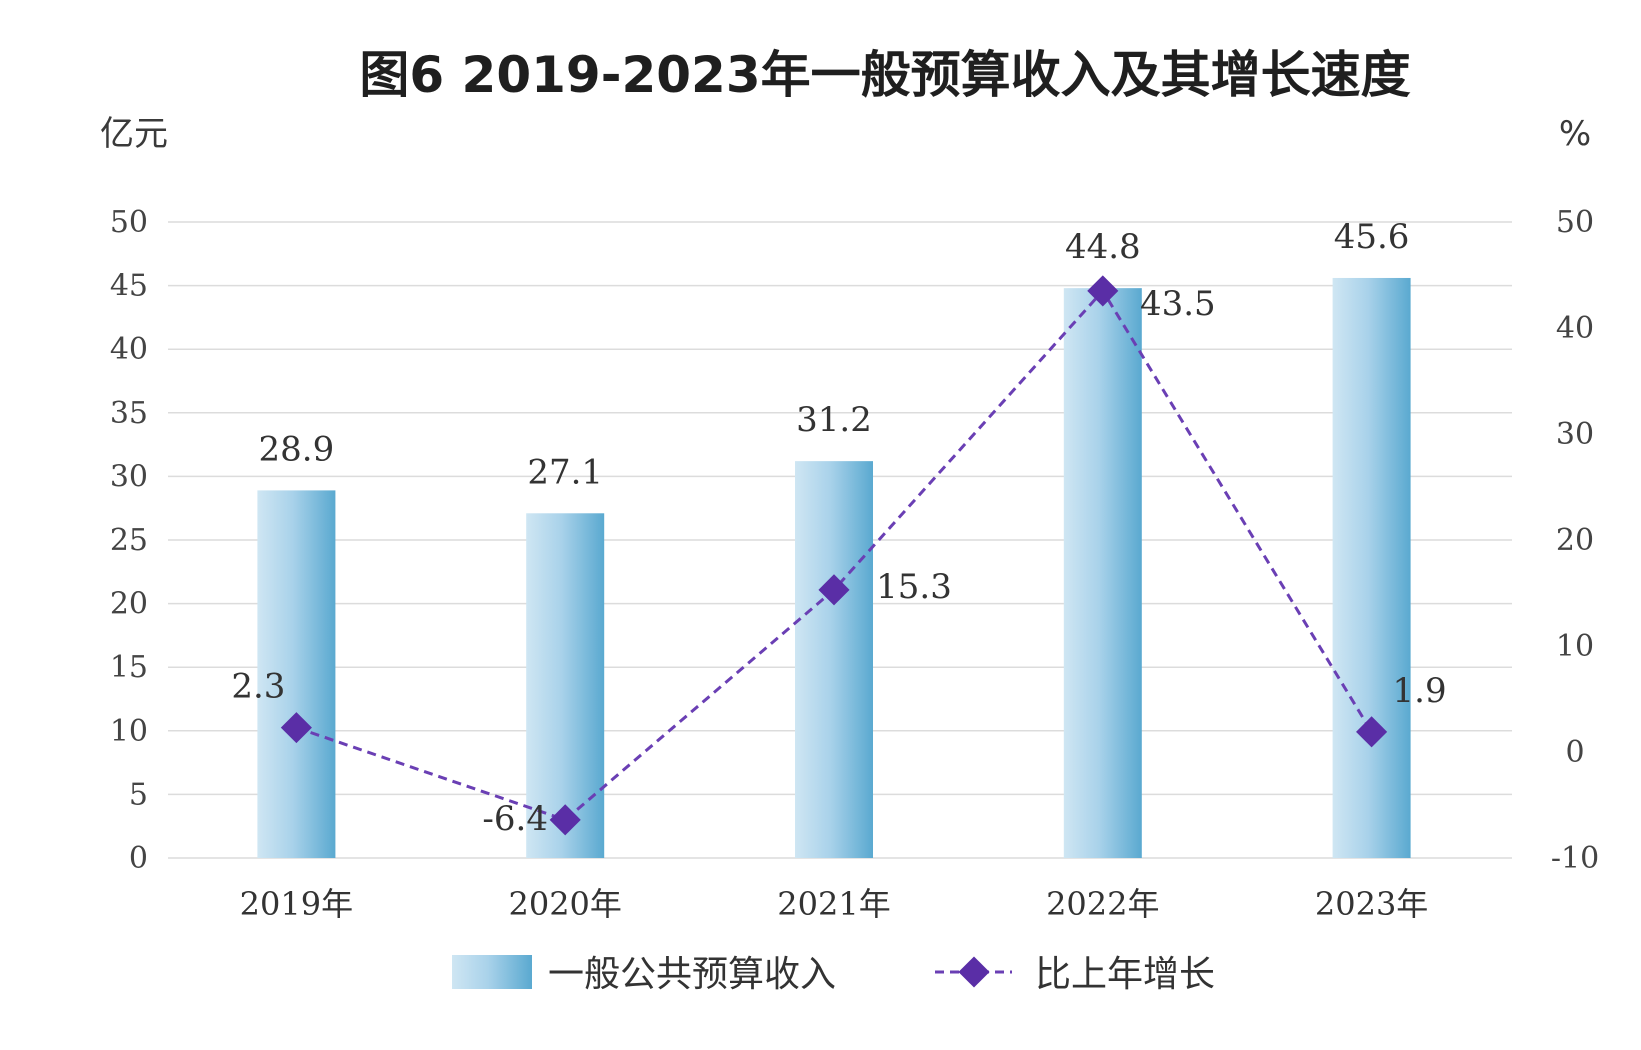 The height and width of the screenshot is (1050, 1641). I want to click on line-value-label: 15.3, so click(914, 587).